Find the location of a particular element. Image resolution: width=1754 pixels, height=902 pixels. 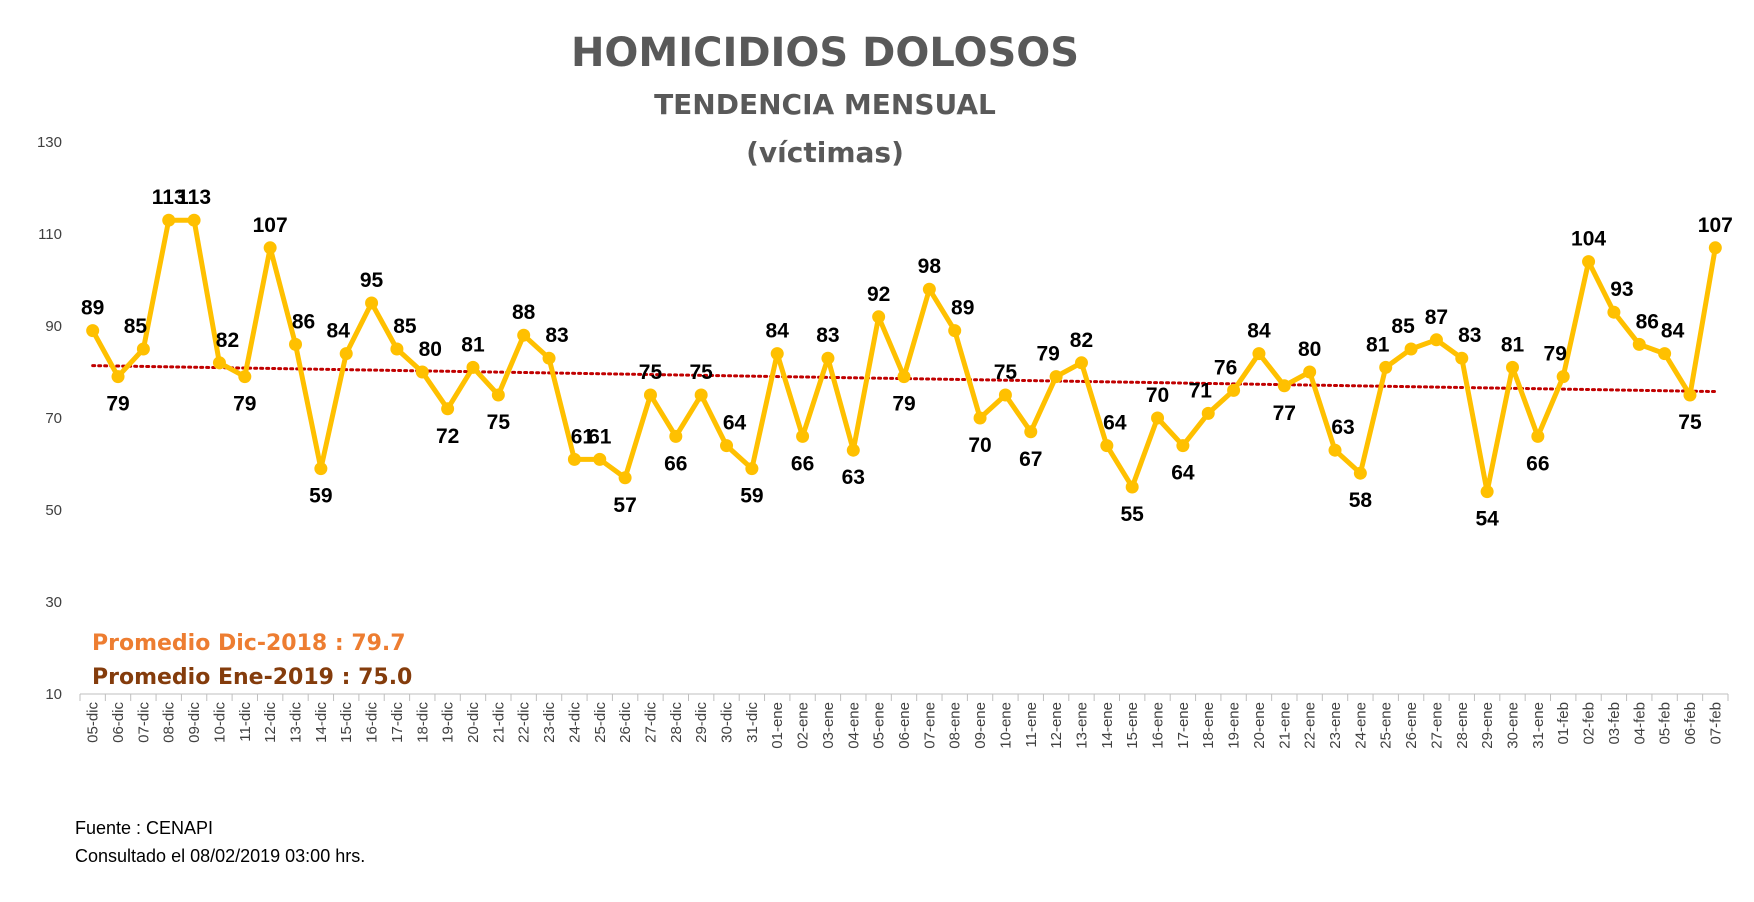

x-tick-label: 28-ene is located at coordinates (1462, 725).